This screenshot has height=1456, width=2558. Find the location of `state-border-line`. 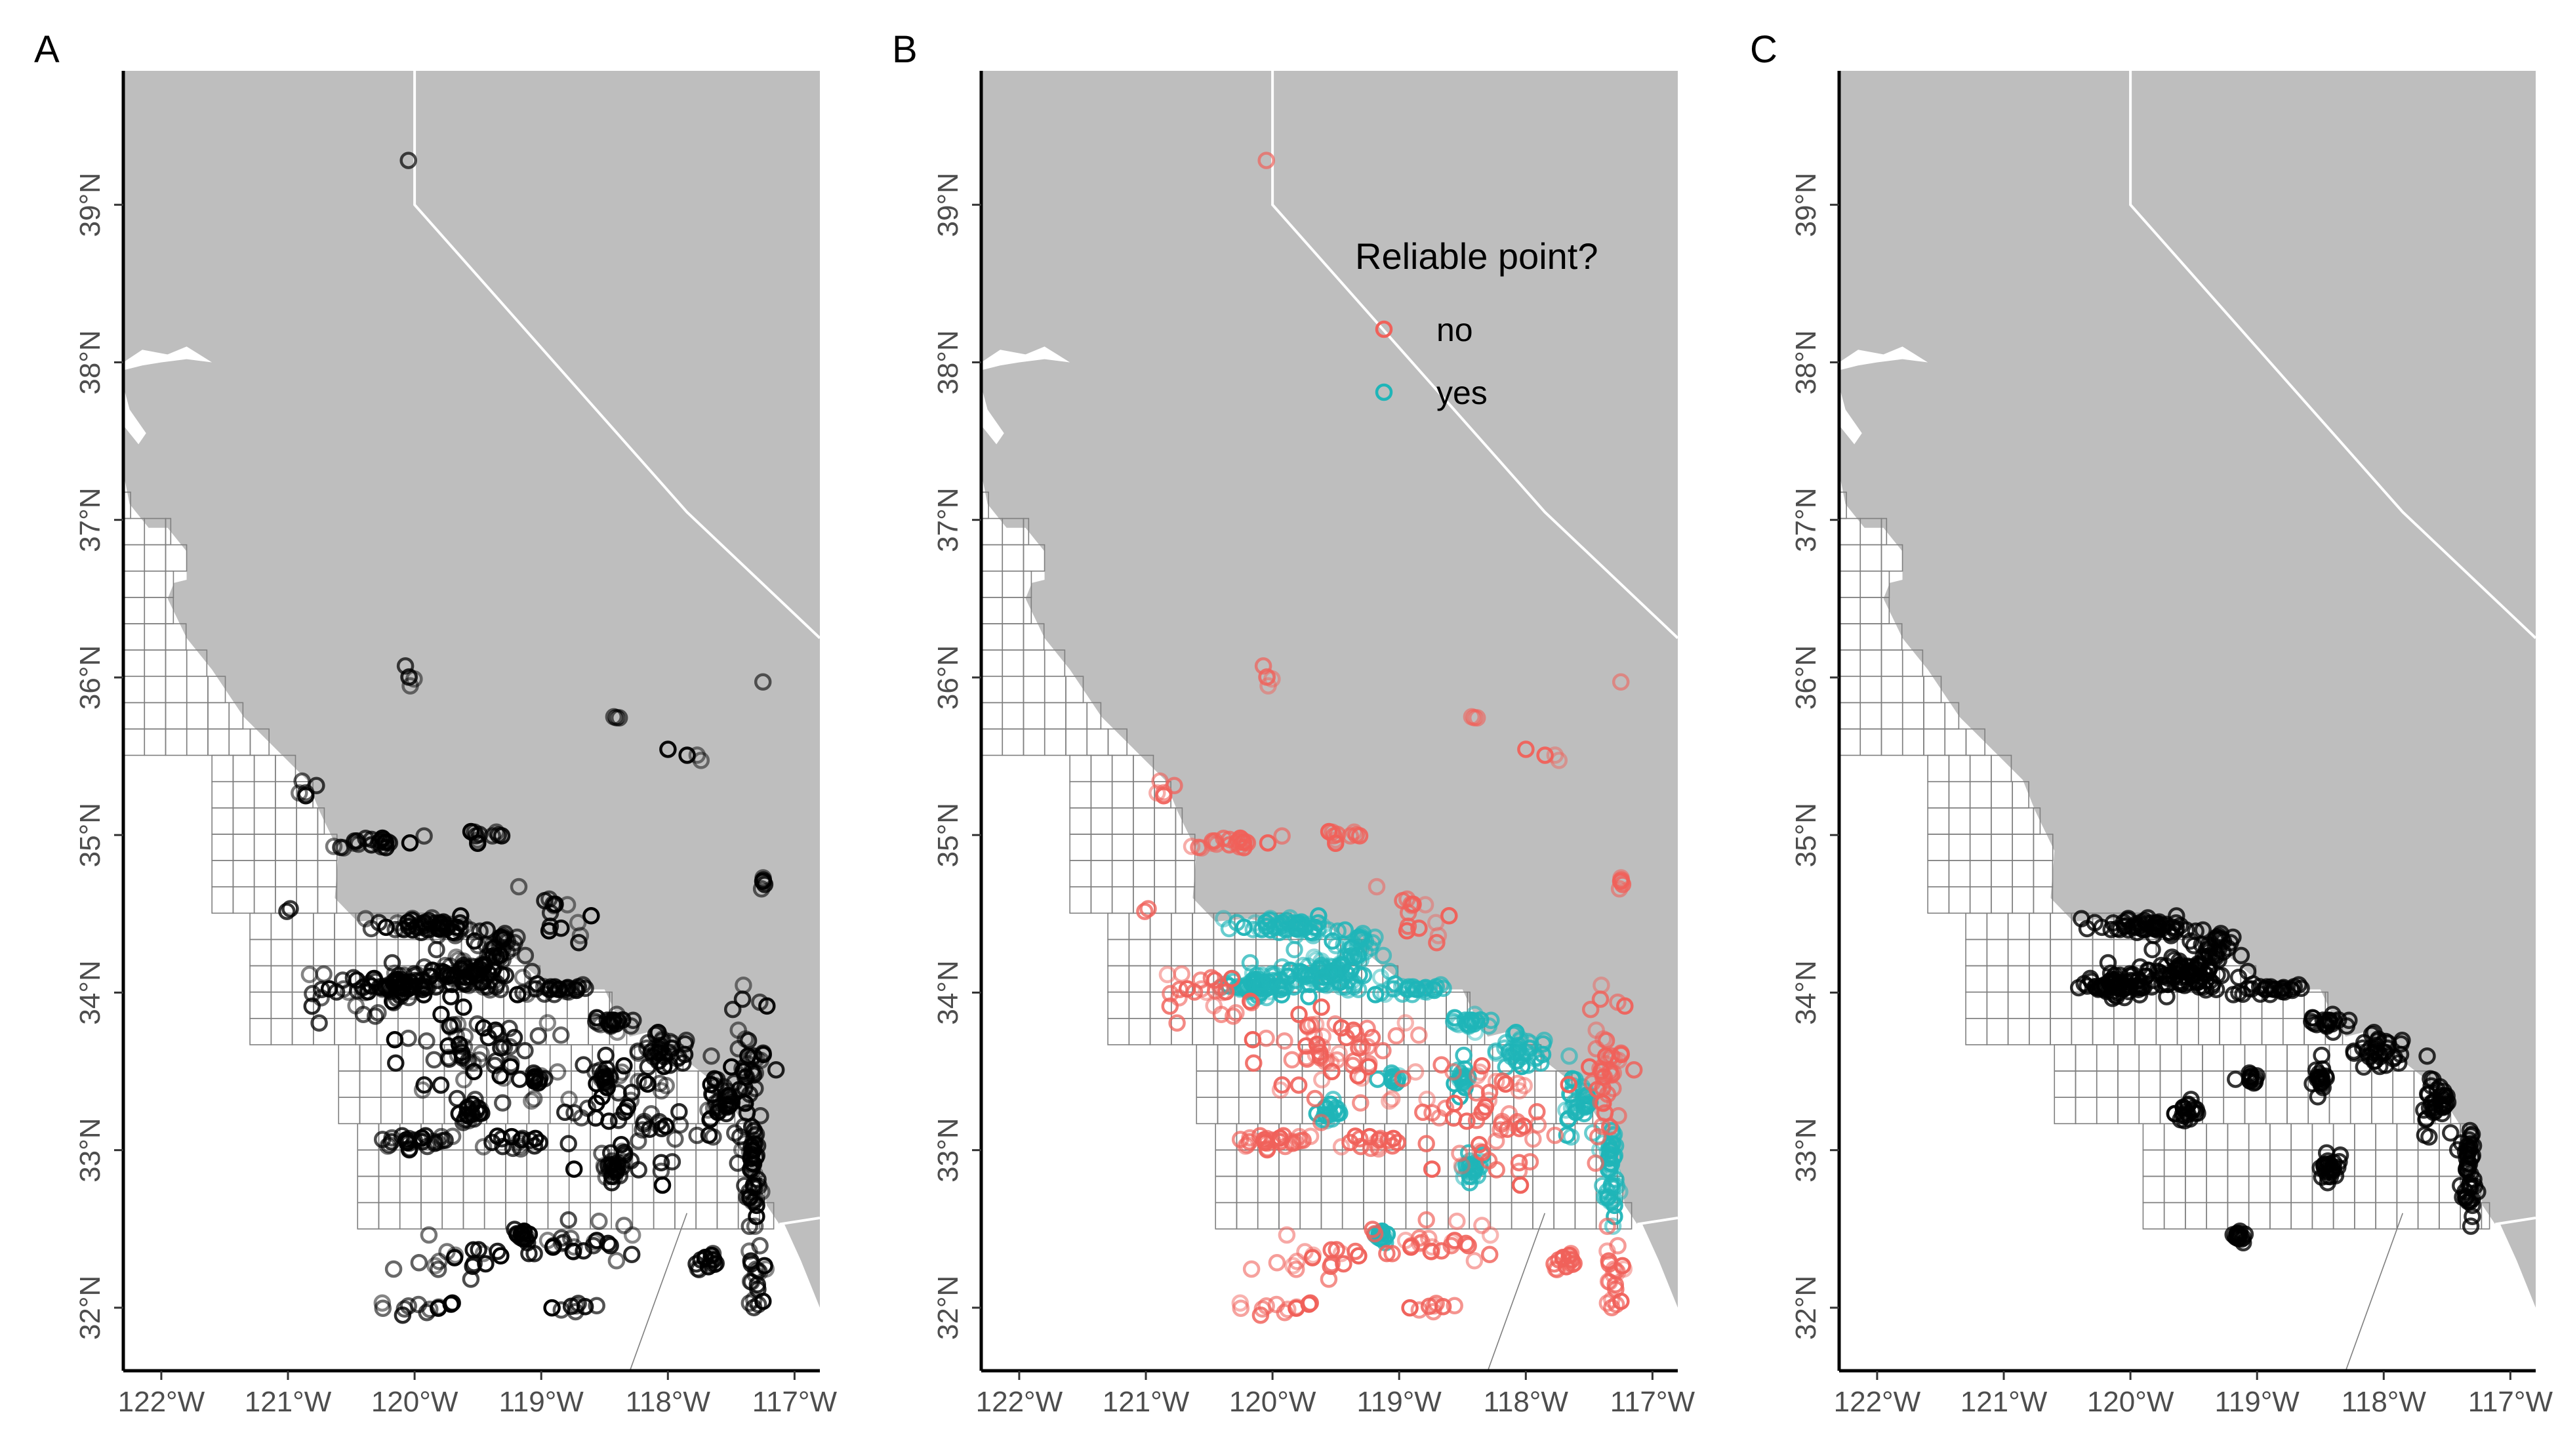

state-border-line is located at coordinates (2332, 355).